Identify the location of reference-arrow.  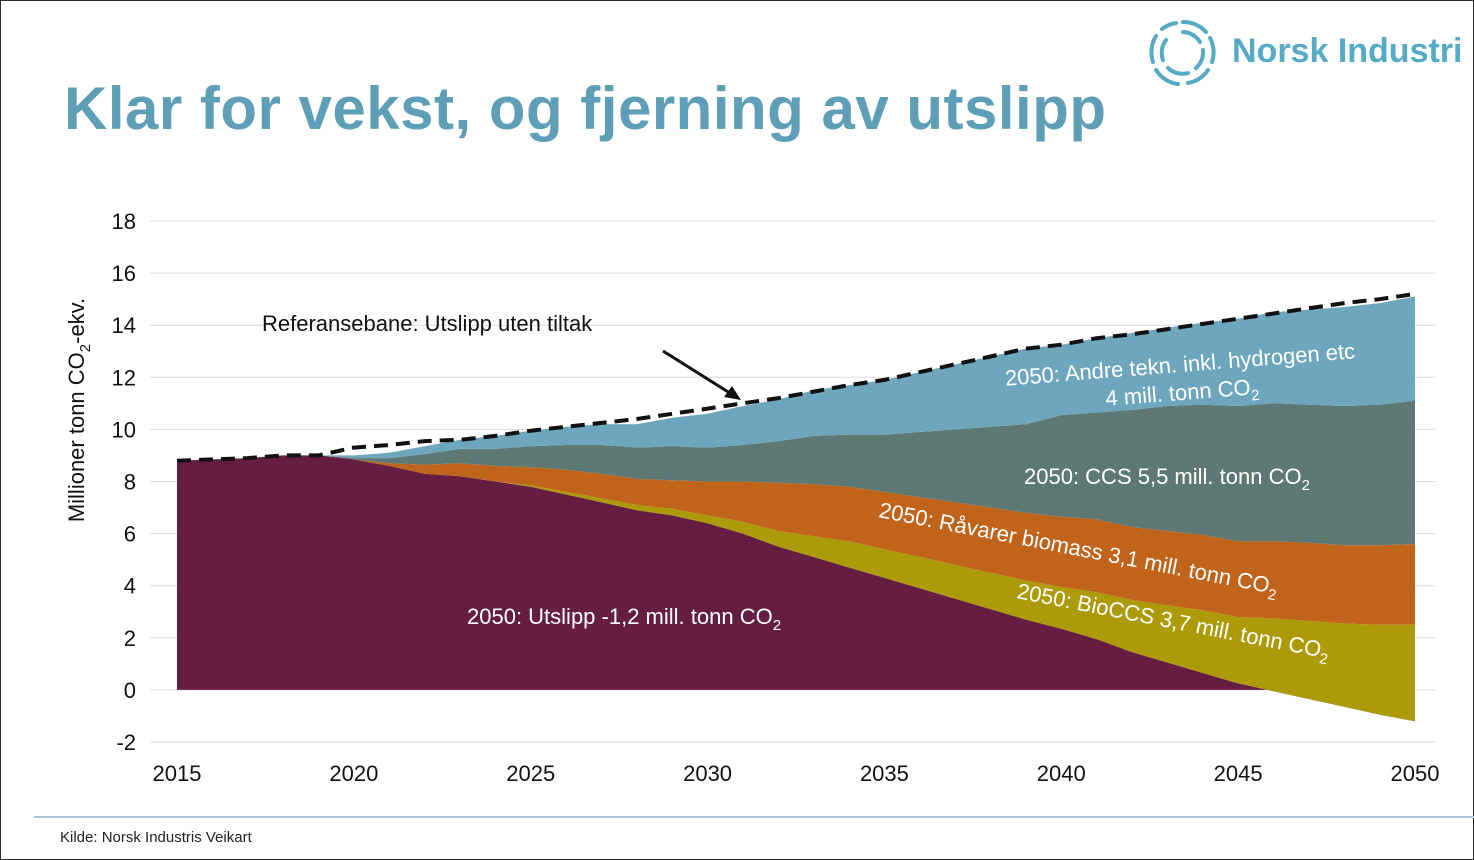
(698, 373).